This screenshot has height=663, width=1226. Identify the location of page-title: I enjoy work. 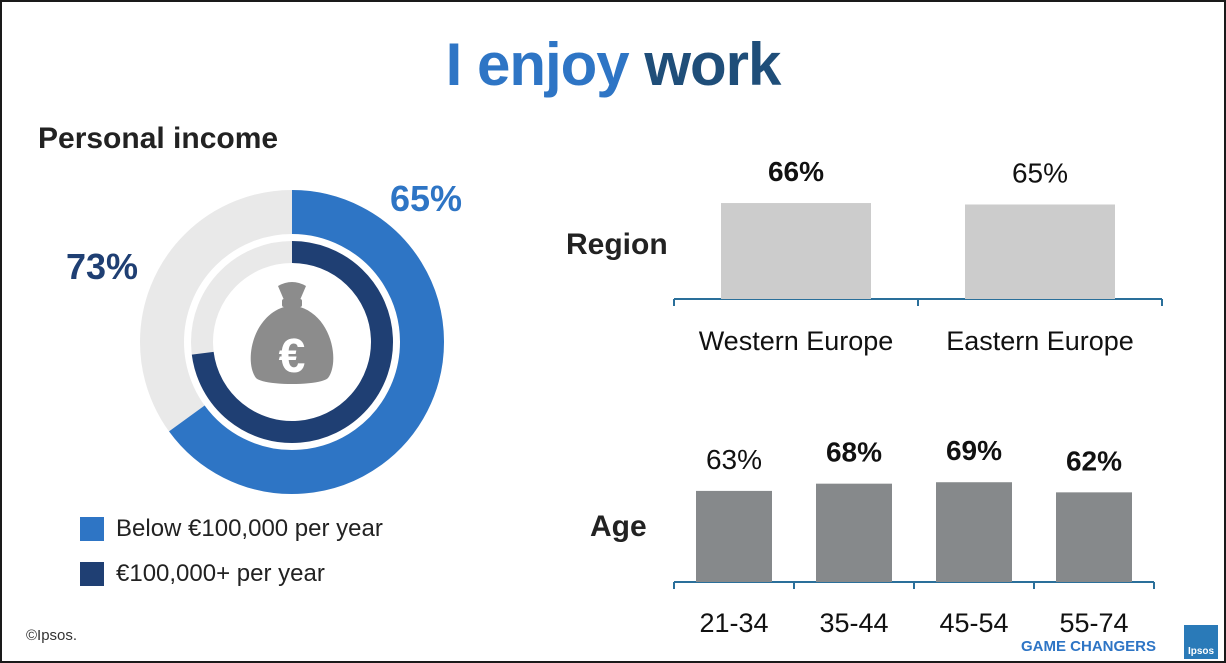
(613, 65).